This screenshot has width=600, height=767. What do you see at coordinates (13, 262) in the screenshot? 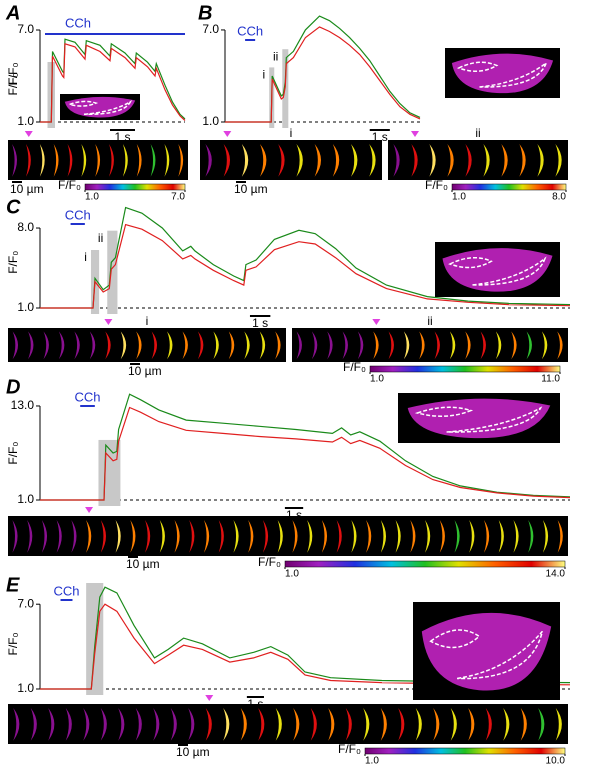
I see `y-axis-label: F/F₀` at bounding box center [13, 262].